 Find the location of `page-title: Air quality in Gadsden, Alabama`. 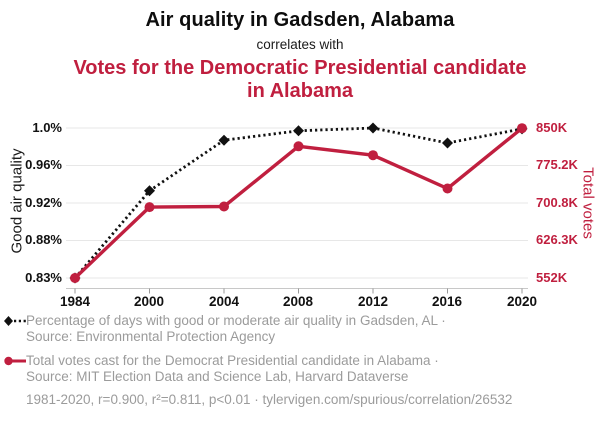

page-title: Air quality in Gadsden, Alabama is located at coordinates (300, 20).